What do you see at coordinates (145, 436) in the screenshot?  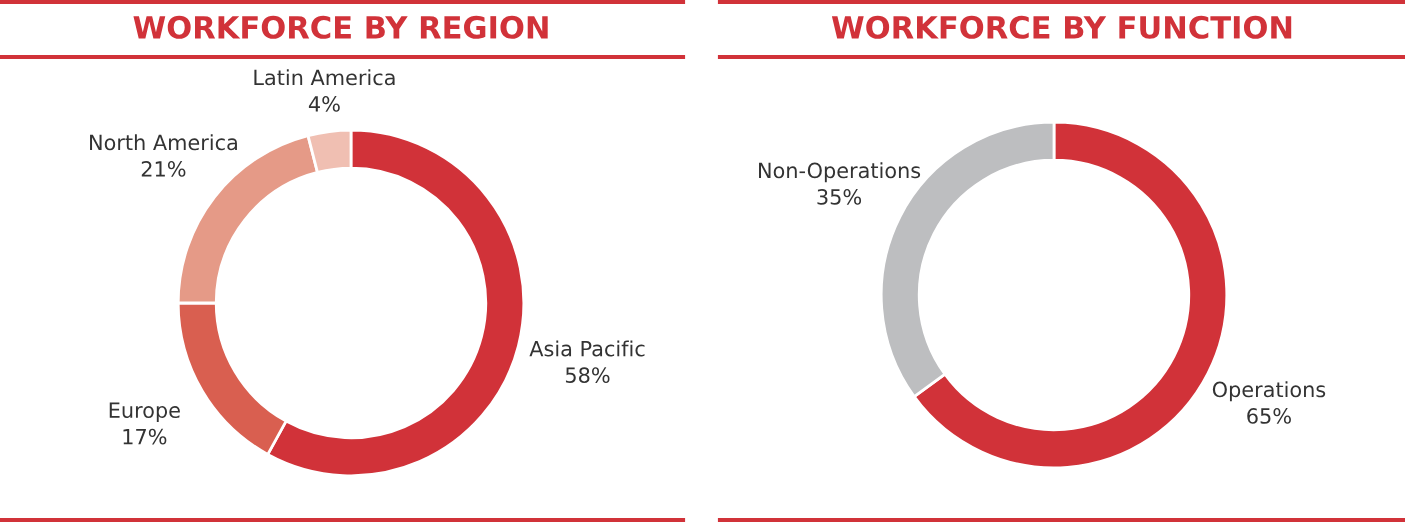 I see `data-label: 17%` at bounding box center [145, 436].